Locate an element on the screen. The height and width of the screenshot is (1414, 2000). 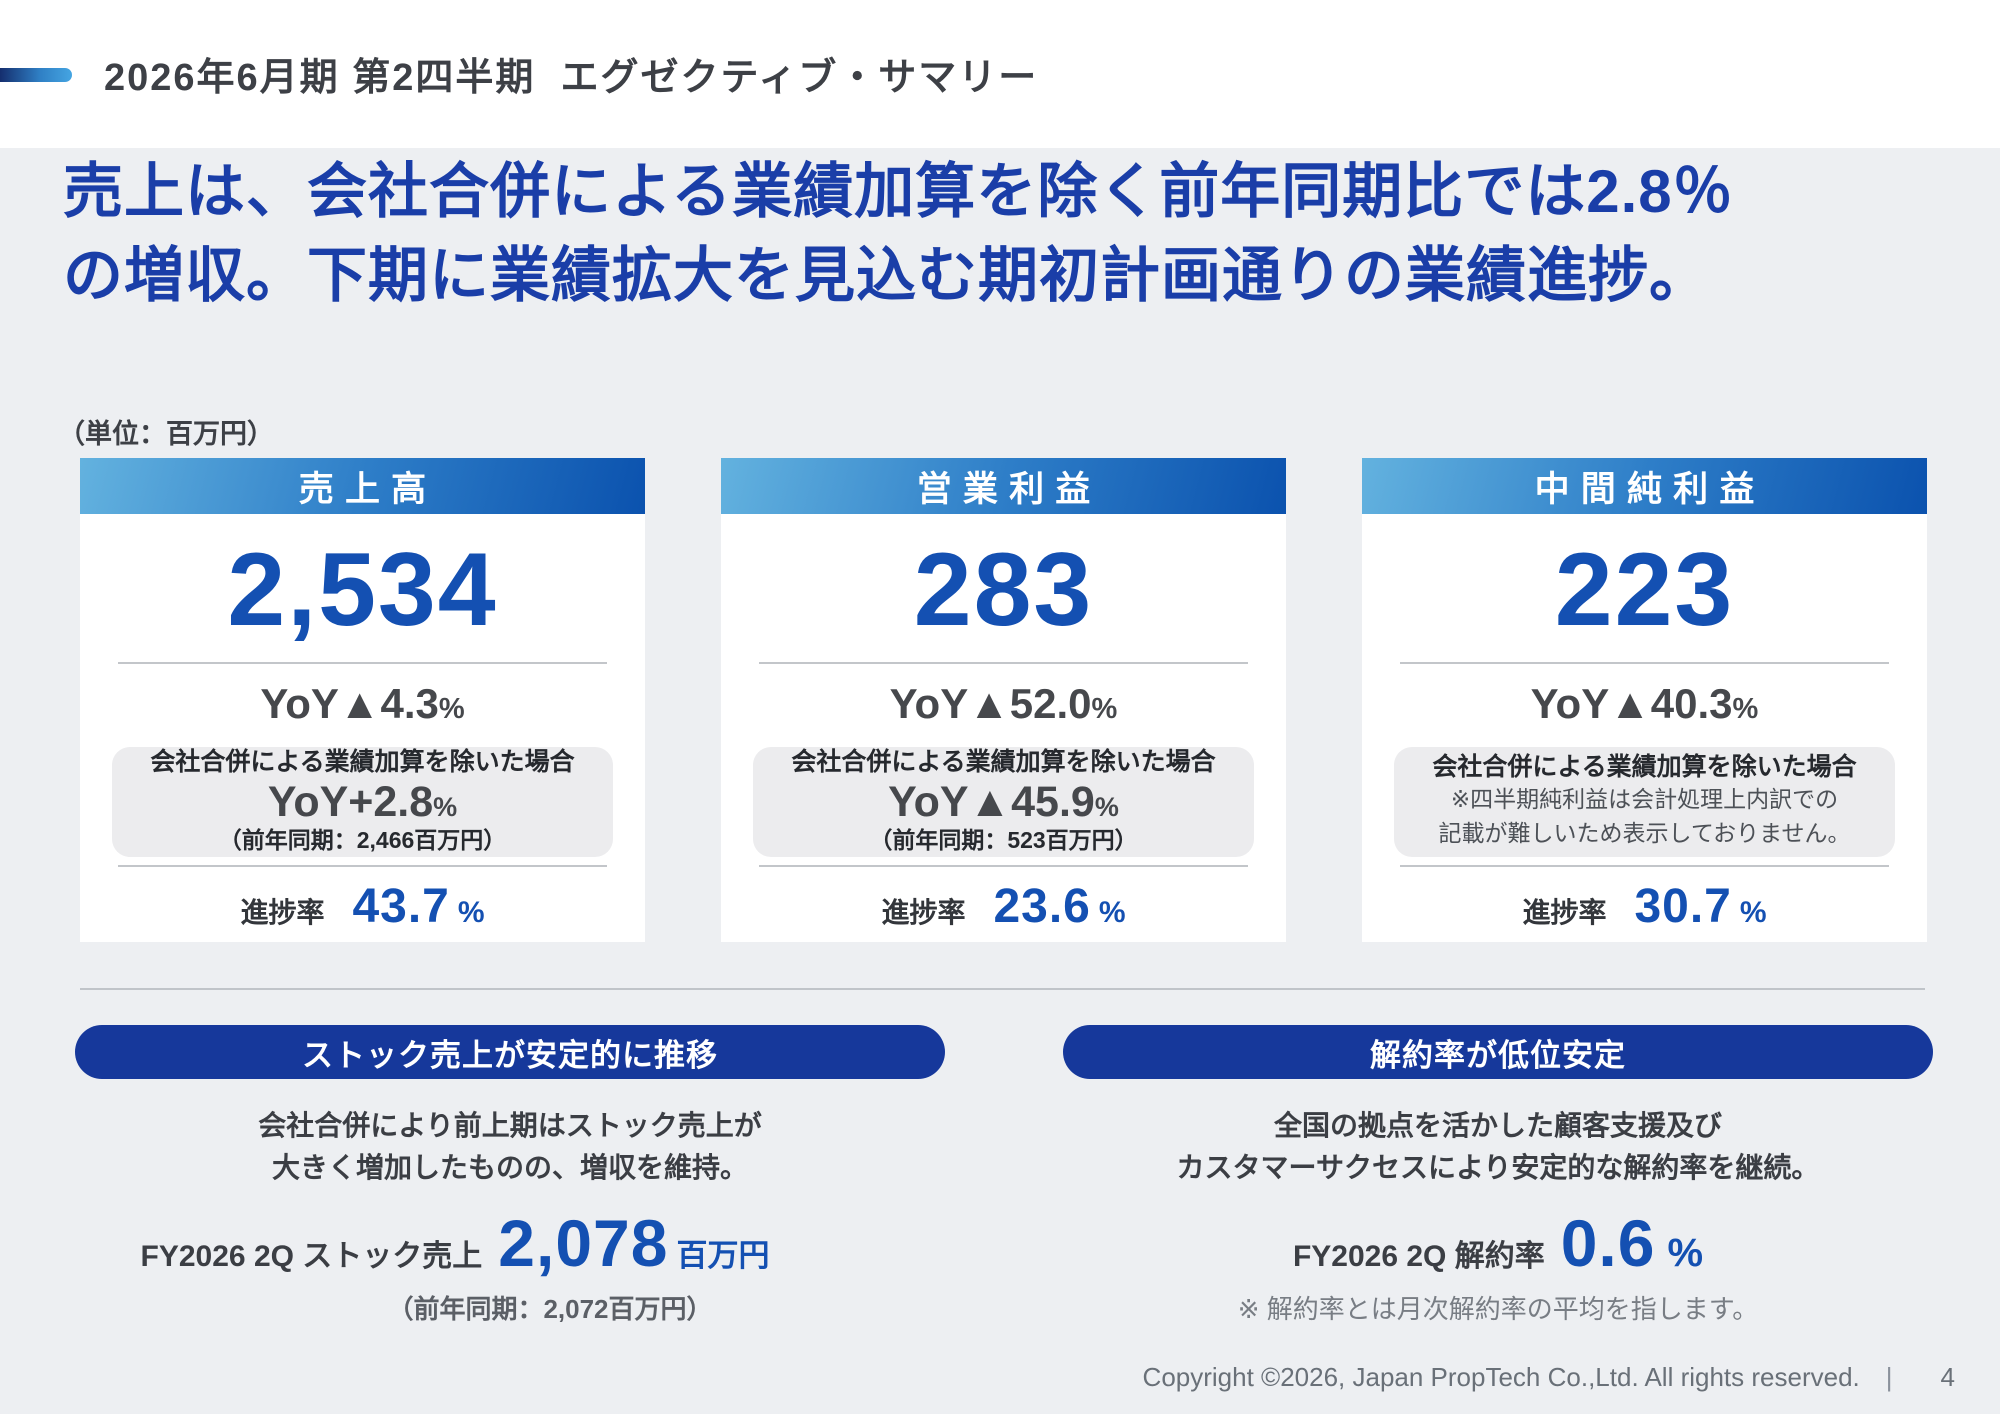
description-line2: カスタマーサクセスにより安定的な解約率を継続。 is located at coordinates (1498, 1167).